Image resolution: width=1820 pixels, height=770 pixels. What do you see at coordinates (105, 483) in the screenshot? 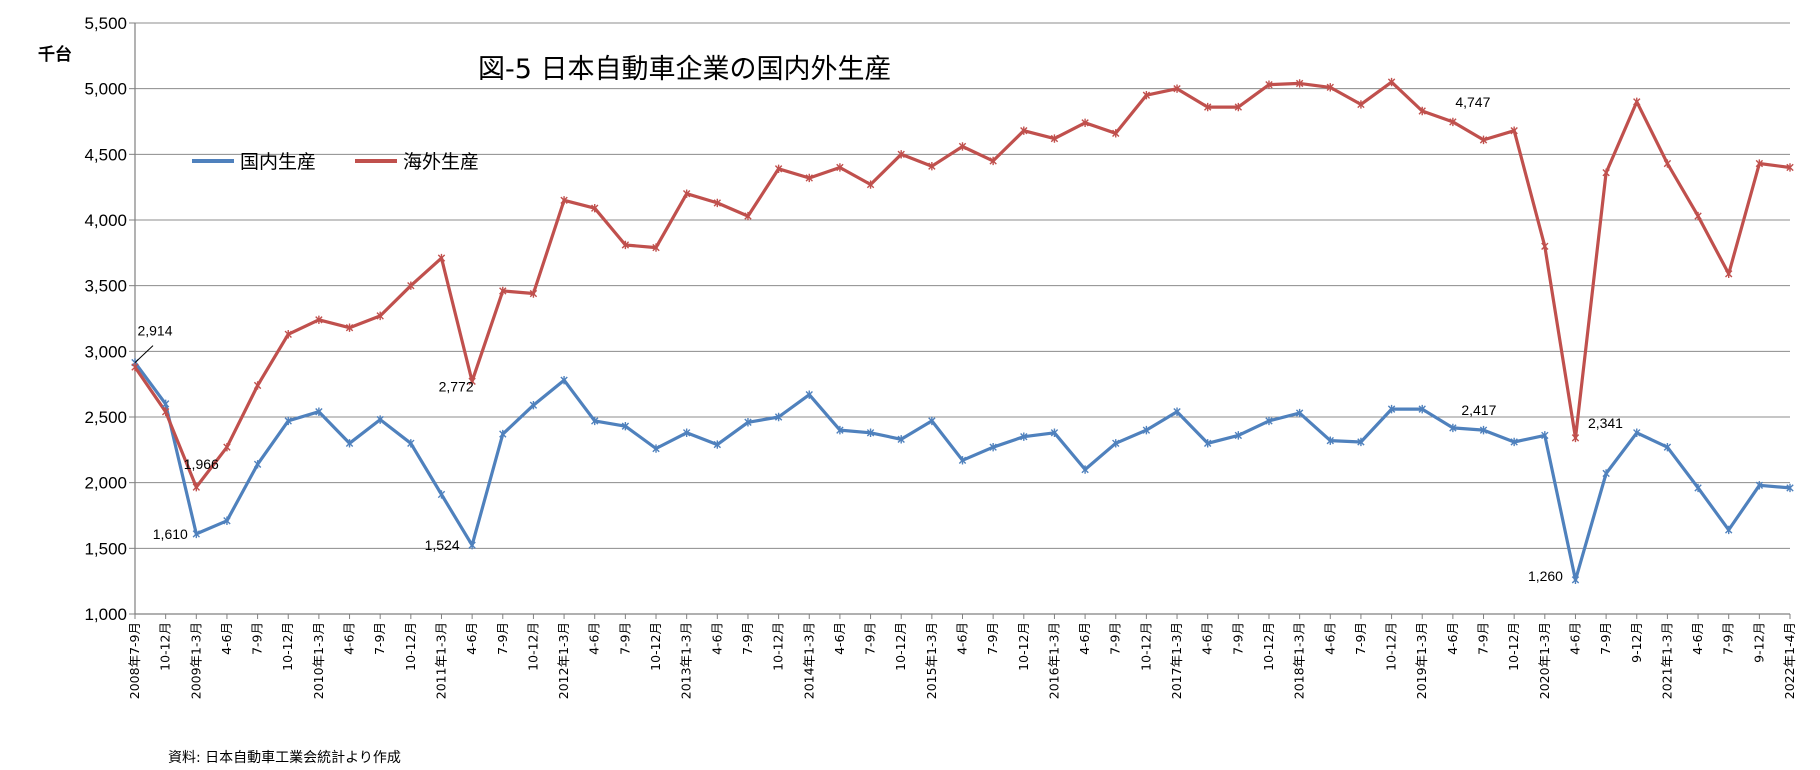
I see `y-tick-label: 2,000` at bounding box center [105, 483].